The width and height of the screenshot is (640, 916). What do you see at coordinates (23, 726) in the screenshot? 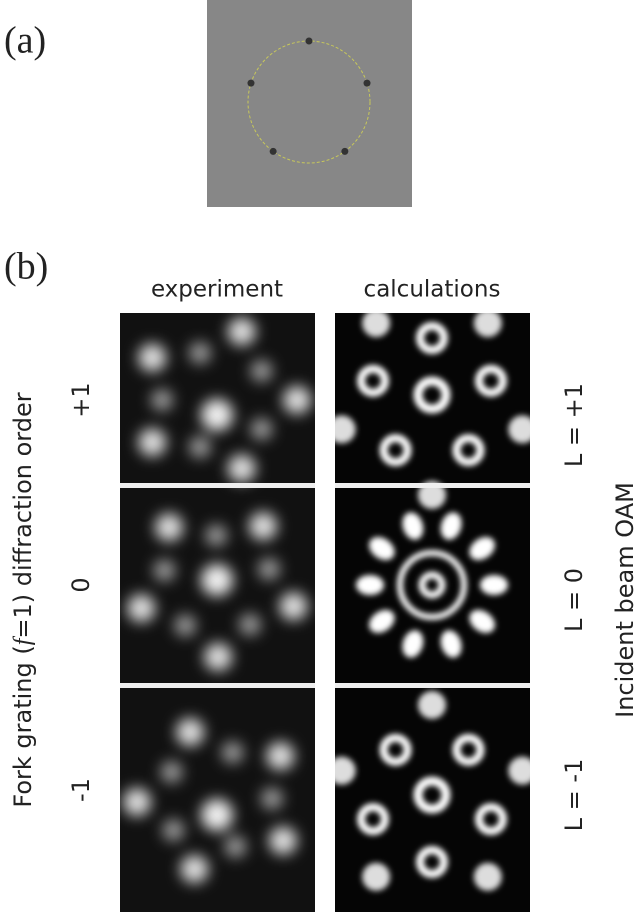
I see `label-part: Fork grating (` at bounding box center [23, 726].